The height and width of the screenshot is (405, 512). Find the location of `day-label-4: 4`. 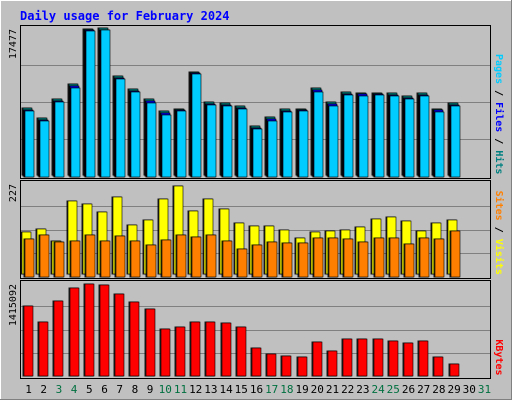

day-label-4: 4 is located at coordinates (74, 389).